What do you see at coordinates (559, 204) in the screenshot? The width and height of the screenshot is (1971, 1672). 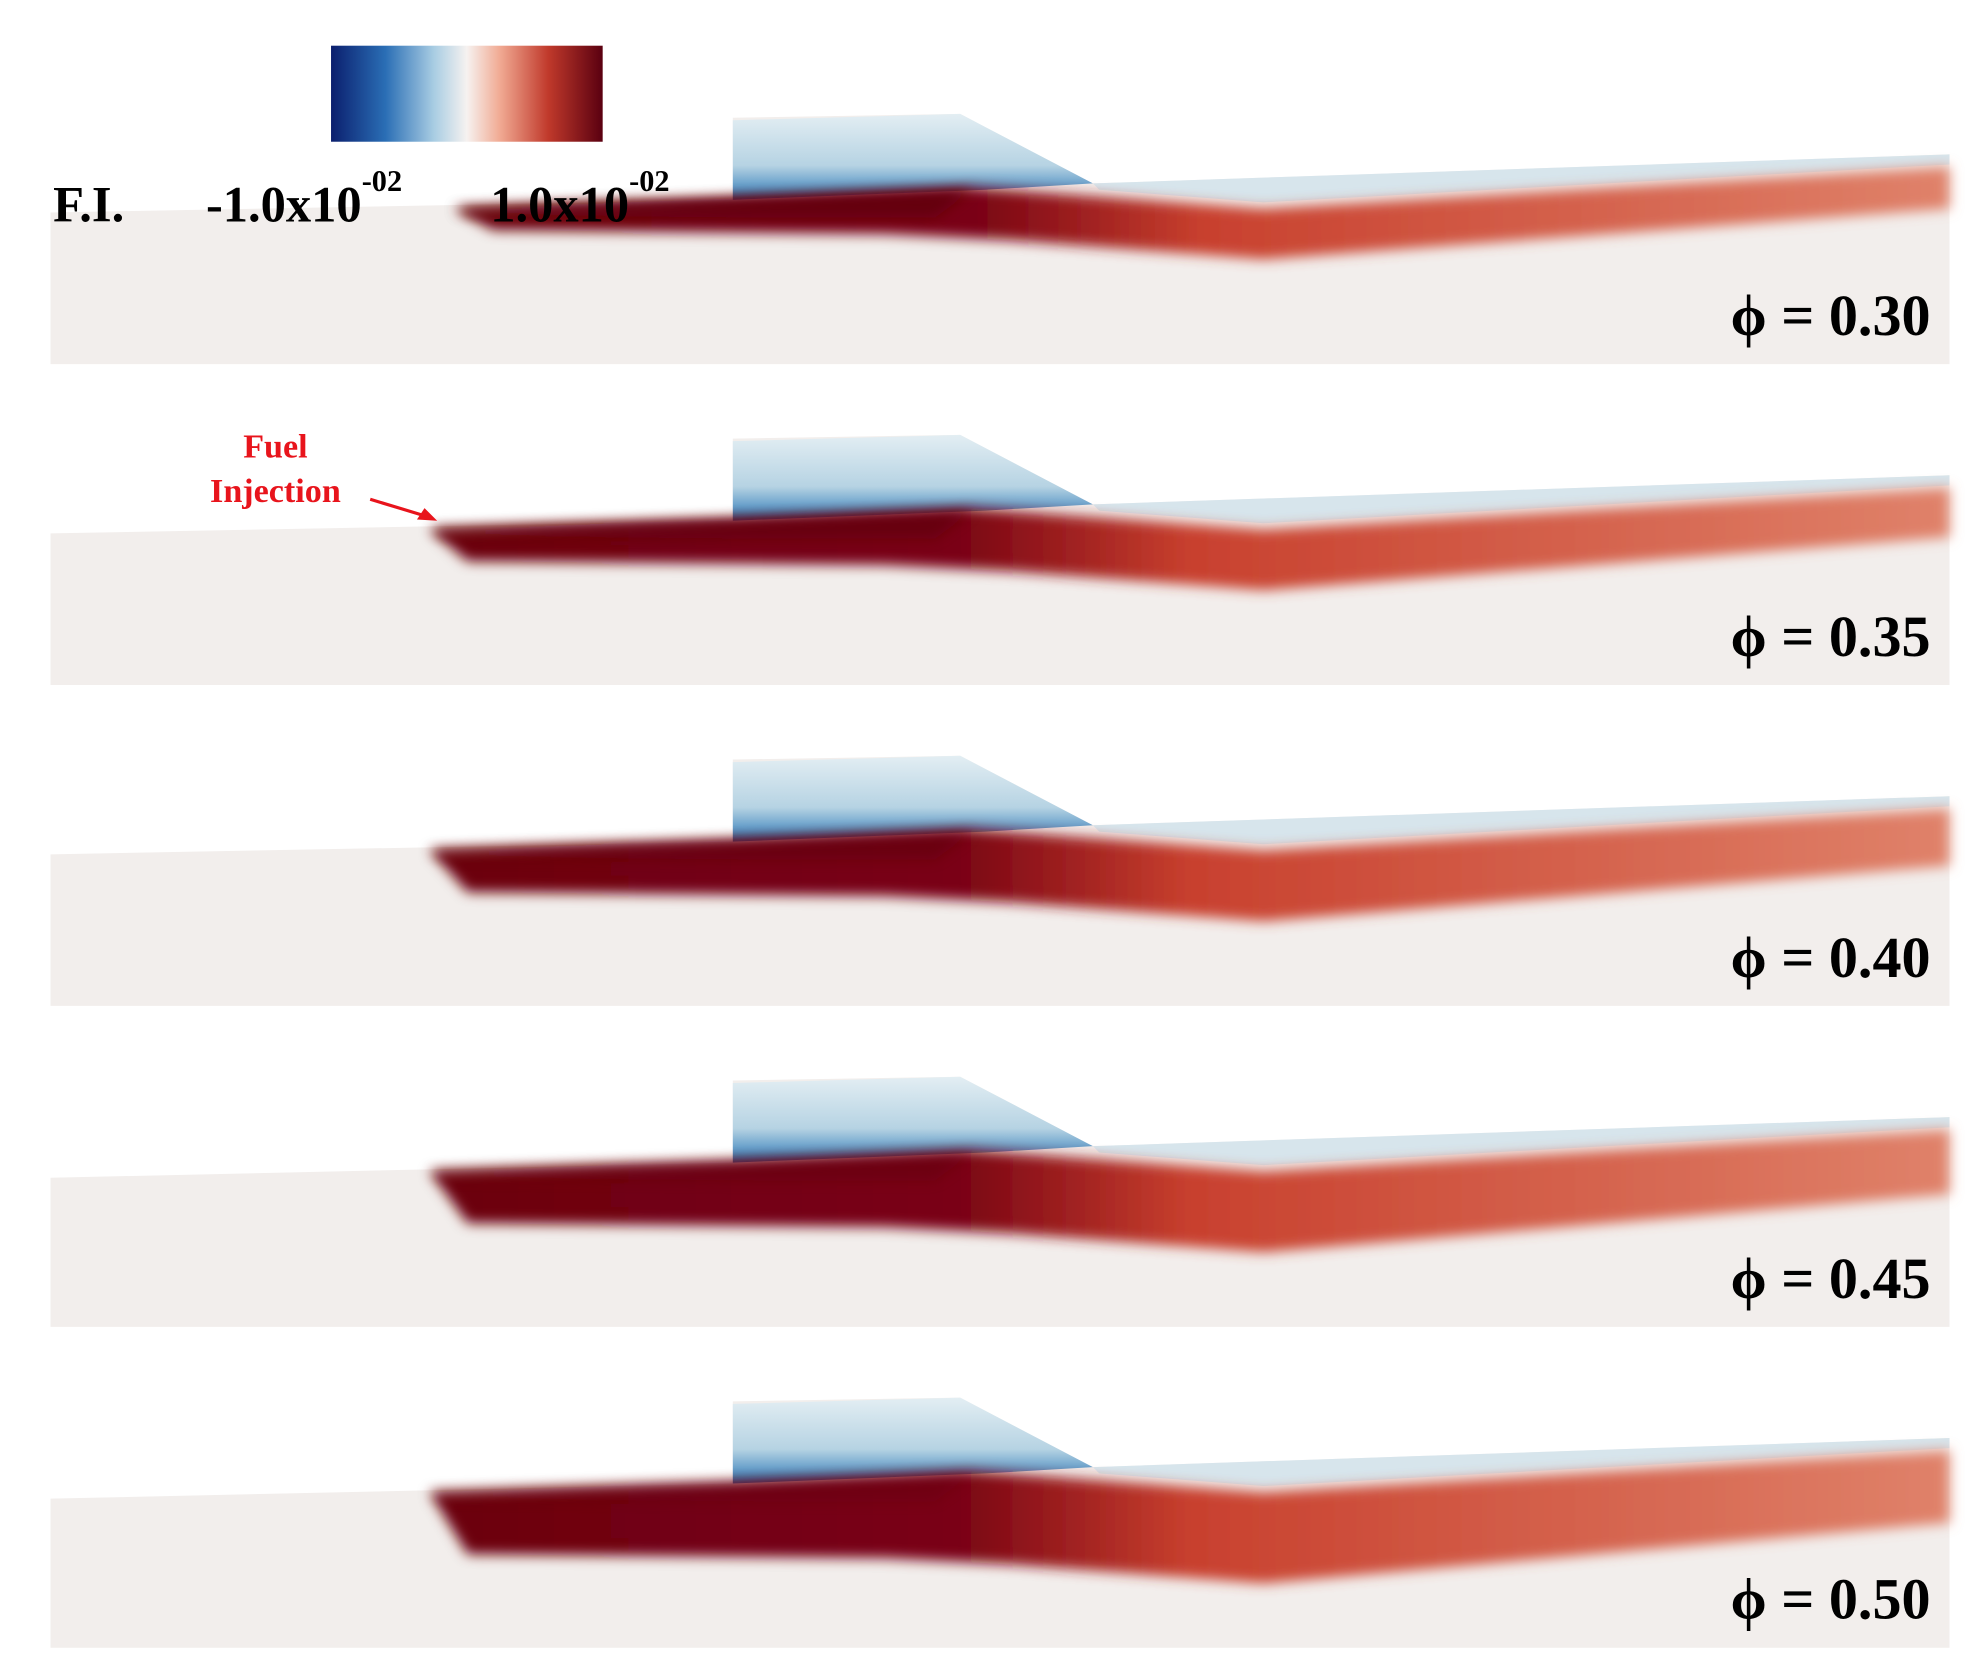 I see `colorbar-max-base: 1.0x10` at bounding box center [559, 204].